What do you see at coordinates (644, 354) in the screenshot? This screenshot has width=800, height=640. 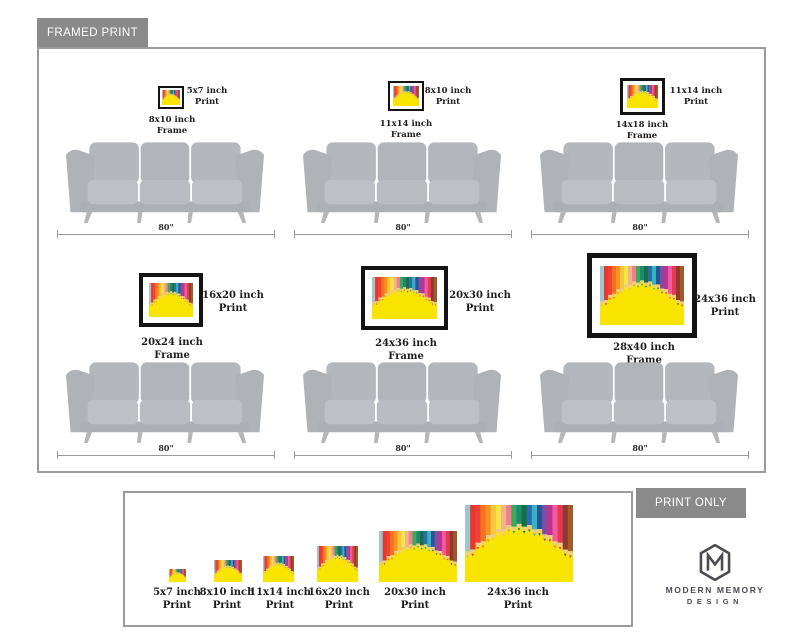 I see `frame-size-label: 28x40 inch Frame` at bounding box center [644, 354].